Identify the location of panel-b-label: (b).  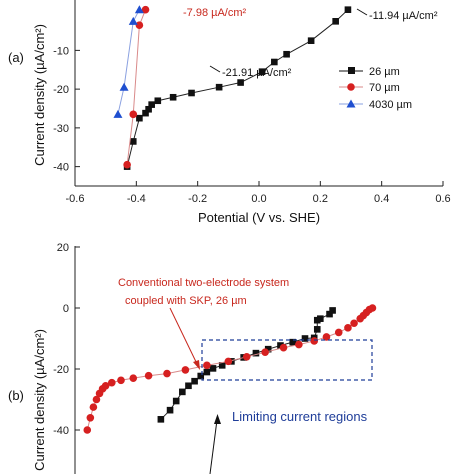
(16, 395).